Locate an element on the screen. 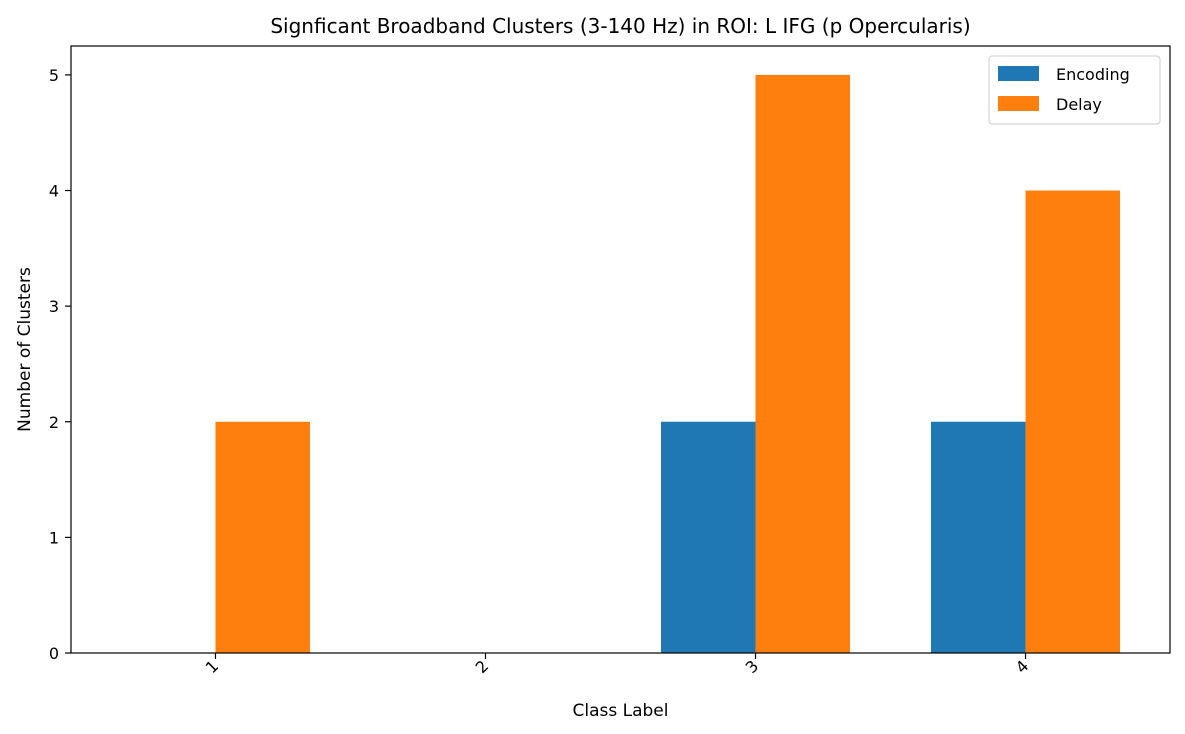  y-tick-label: 0 is located at coordinates (54, 653).